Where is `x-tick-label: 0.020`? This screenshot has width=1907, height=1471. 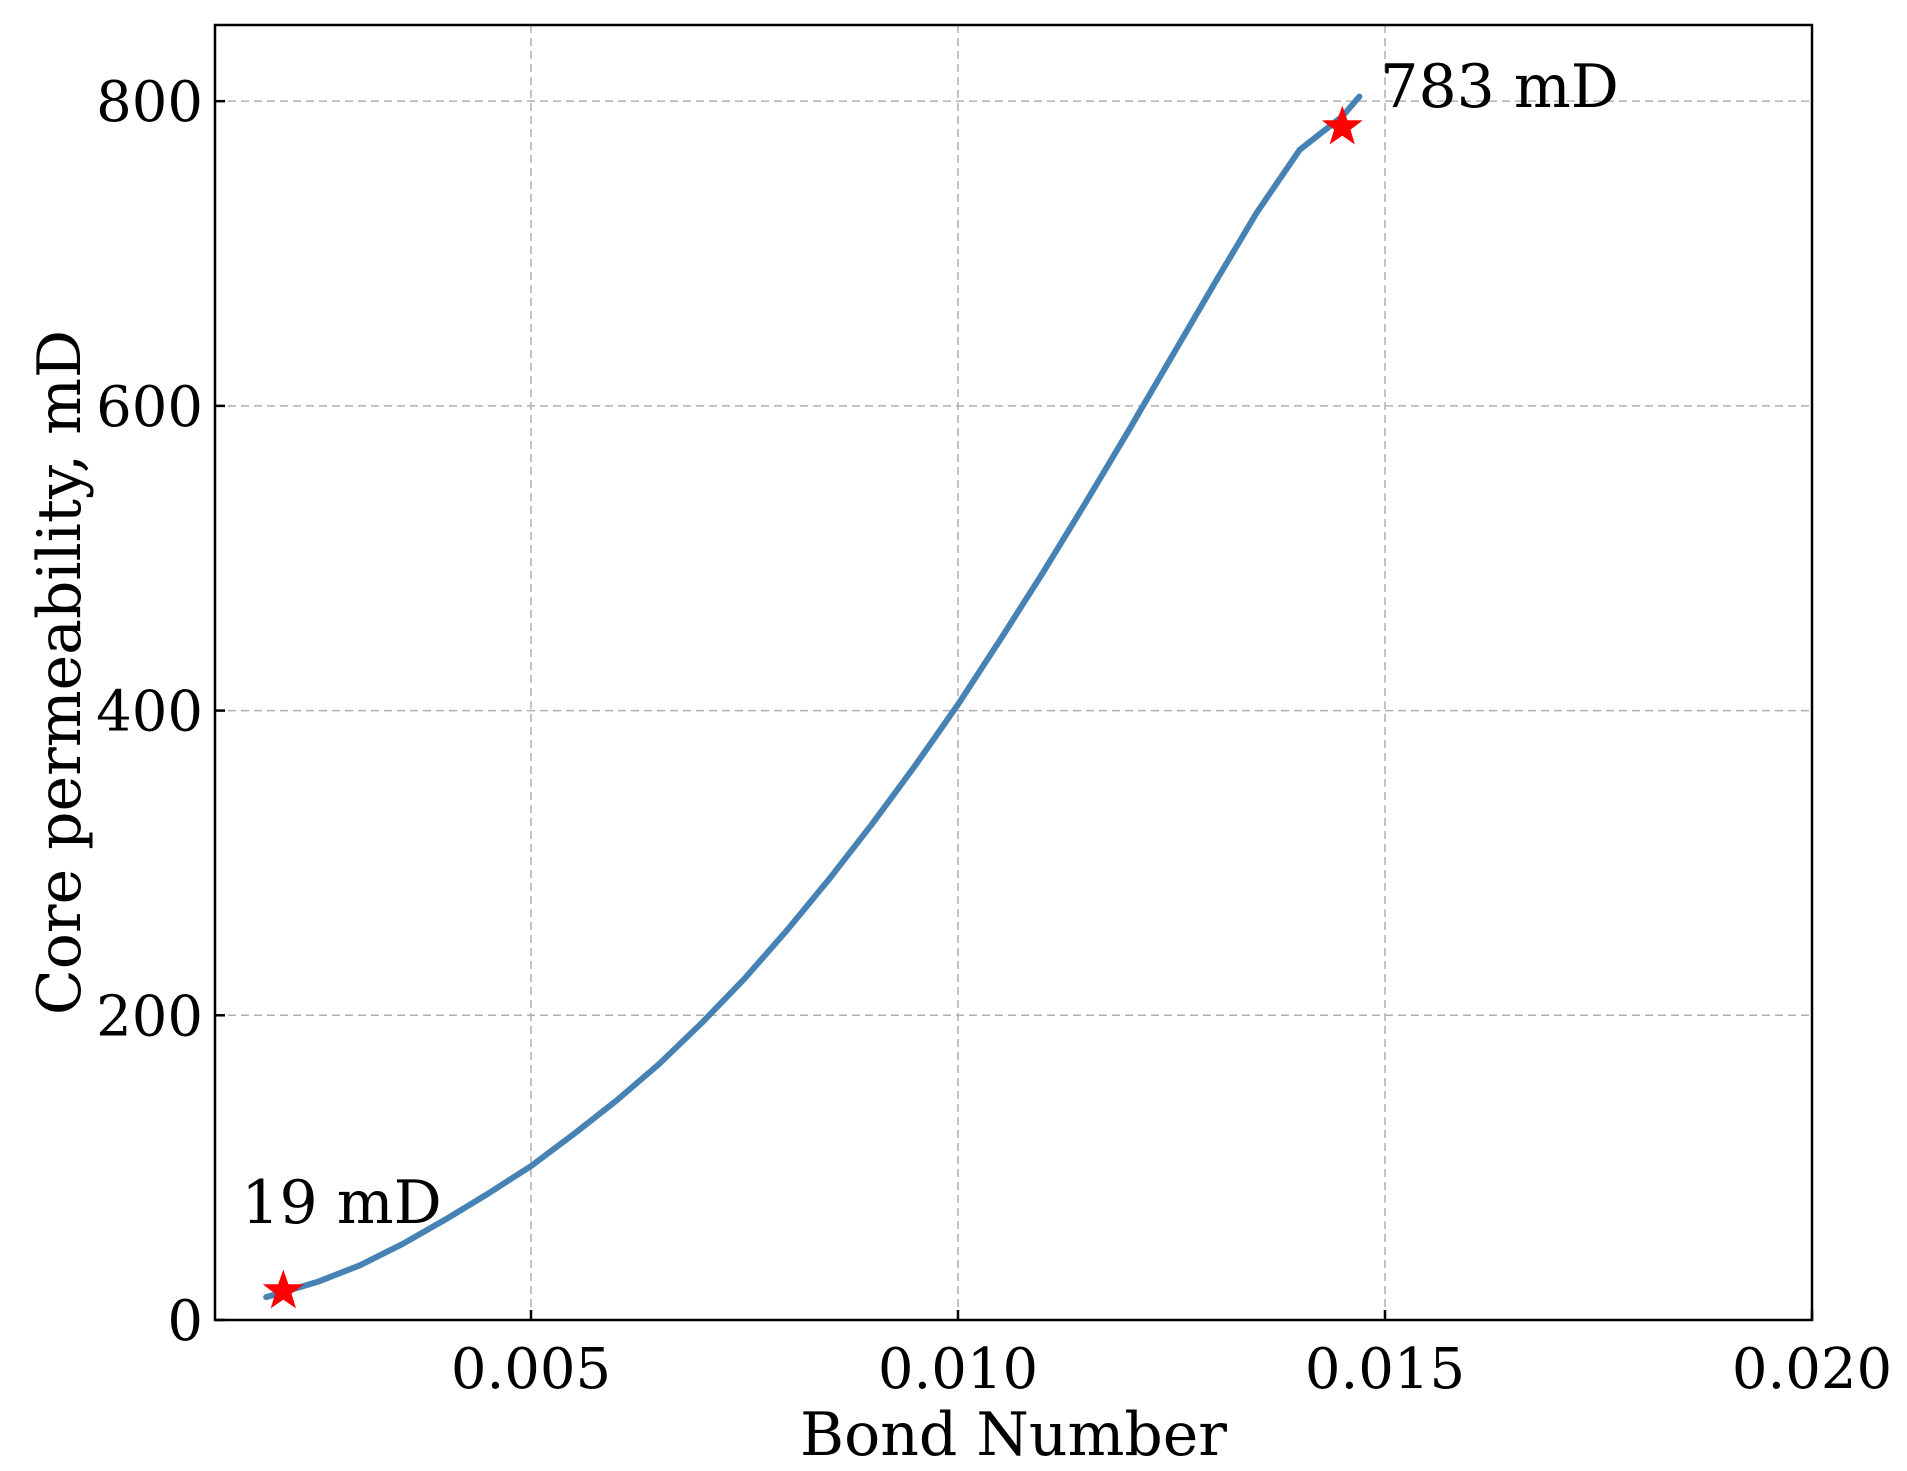
x-tick-label: 0.020 is located at coordinates (1812, 1369).